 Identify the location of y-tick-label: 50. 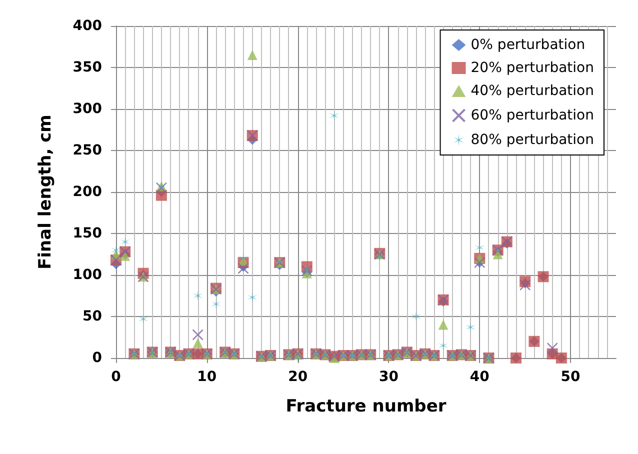
(92, 316).